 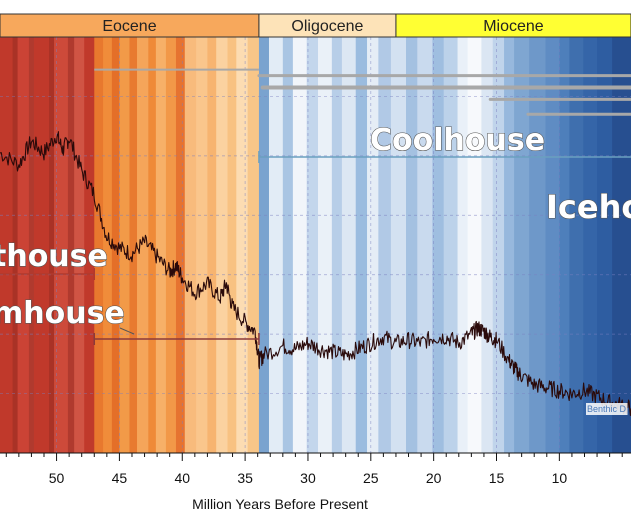 What do you see at coordinates (62, 313) in the screenshot?
I see `climate-state-label: mhouse` at bounding box center [62, 313].